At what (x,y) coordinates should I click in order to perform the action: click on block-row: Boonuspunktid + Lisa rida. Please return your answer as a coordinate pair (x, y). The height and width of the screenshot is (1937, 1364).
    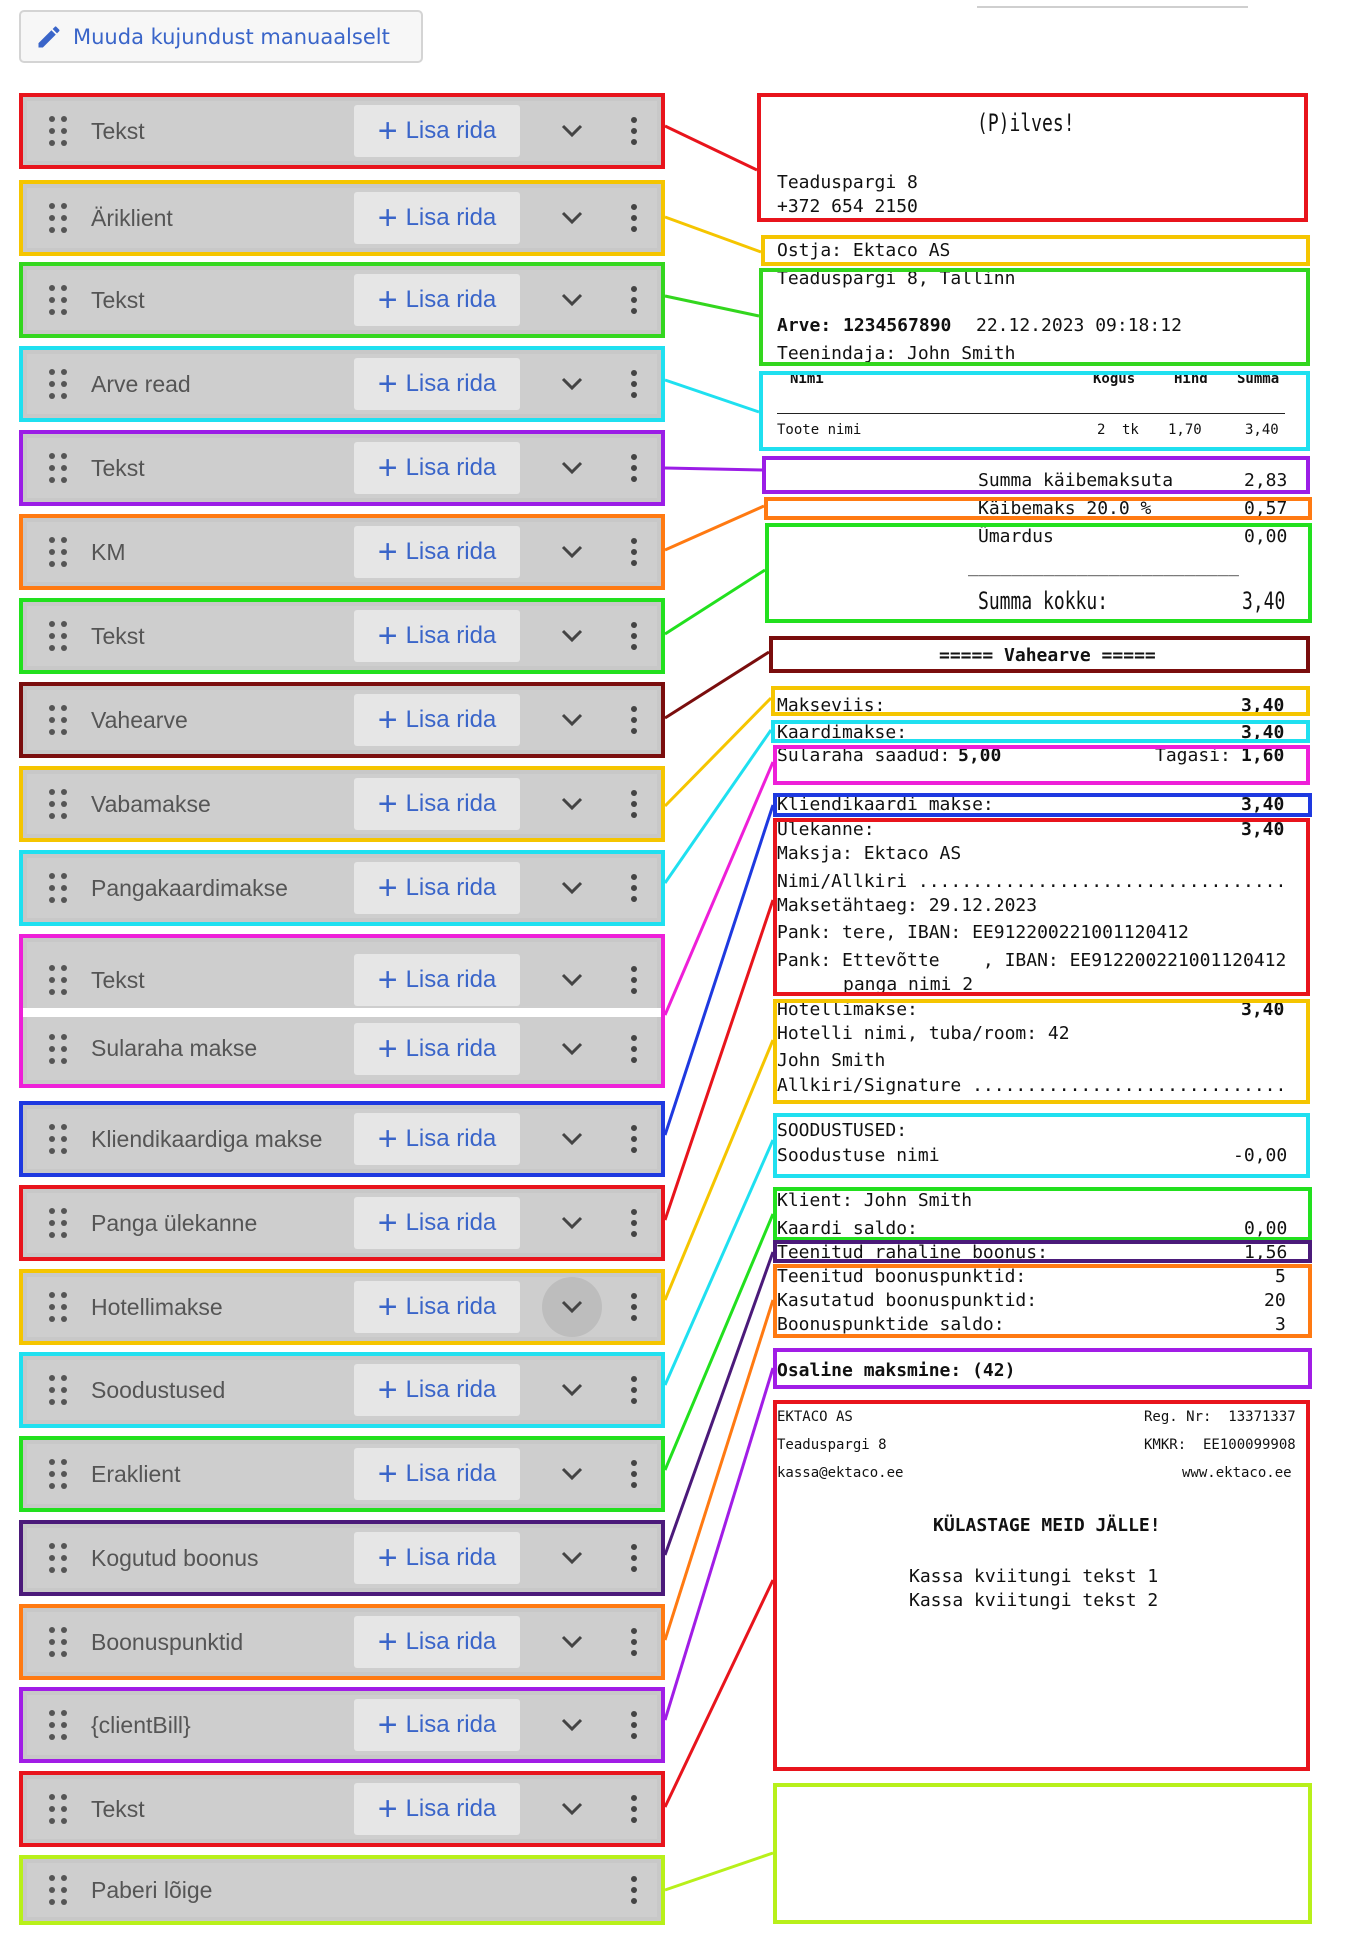
    Looking at the image, I should click on (342, 1642).